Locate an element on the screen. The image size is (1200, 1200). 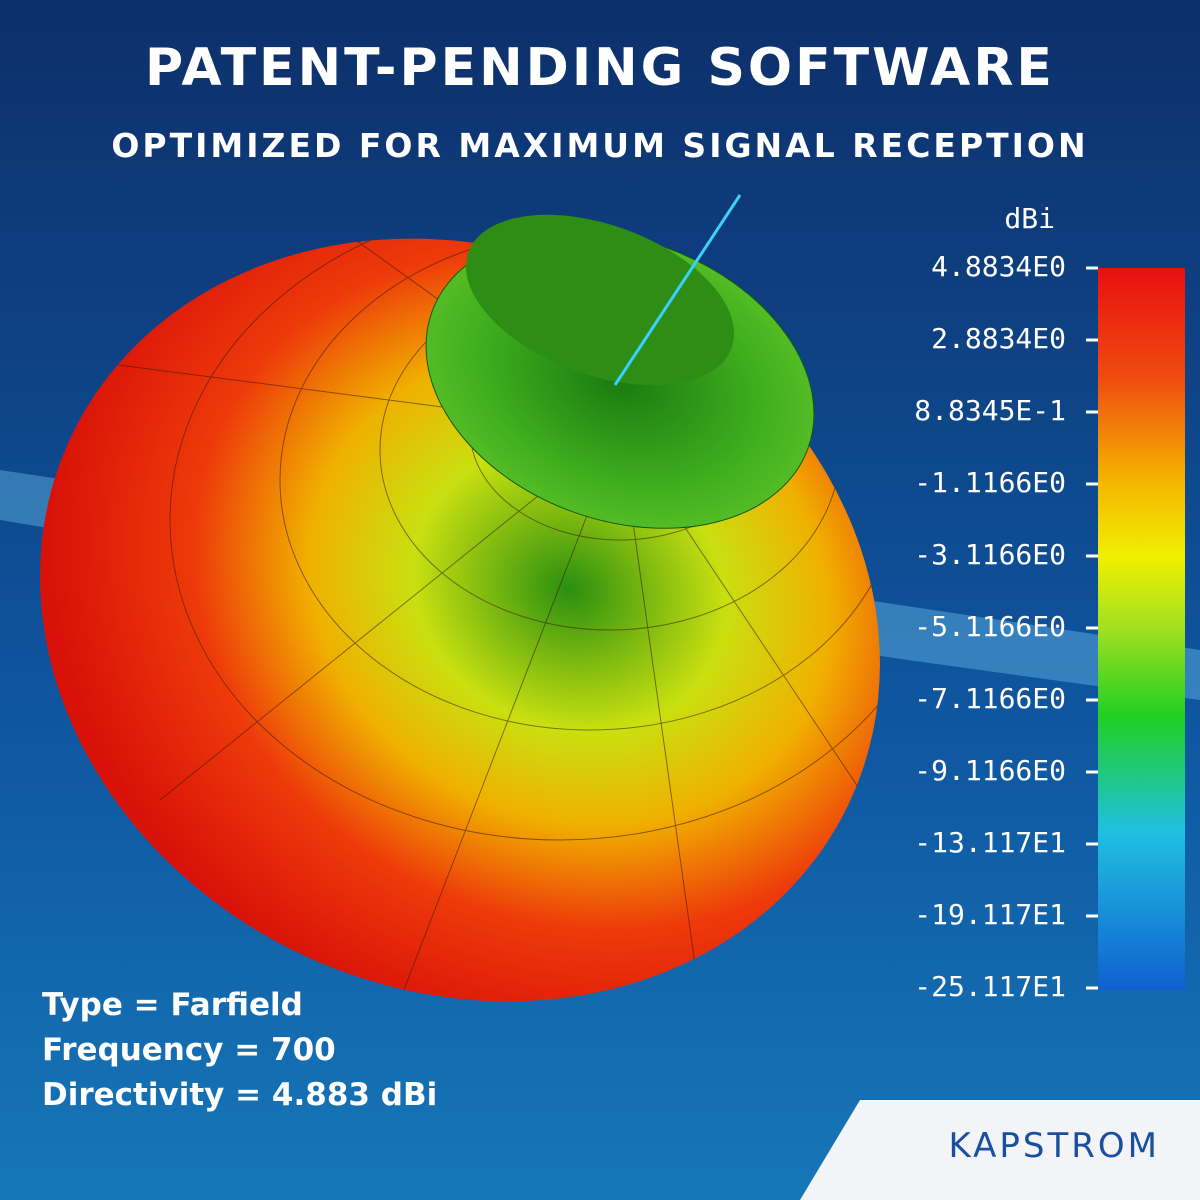
colorbar-label: -1.1166E0 is located at coordinates (990, 482).